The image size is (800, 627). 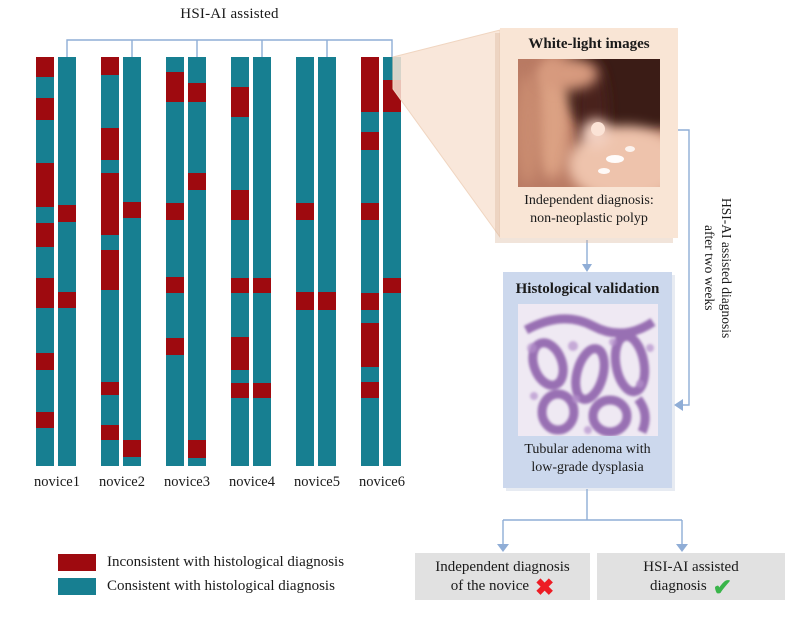 I want to click on side-label-line1: HSI-AI assisted diagnosis, so click(x=726, y=268).